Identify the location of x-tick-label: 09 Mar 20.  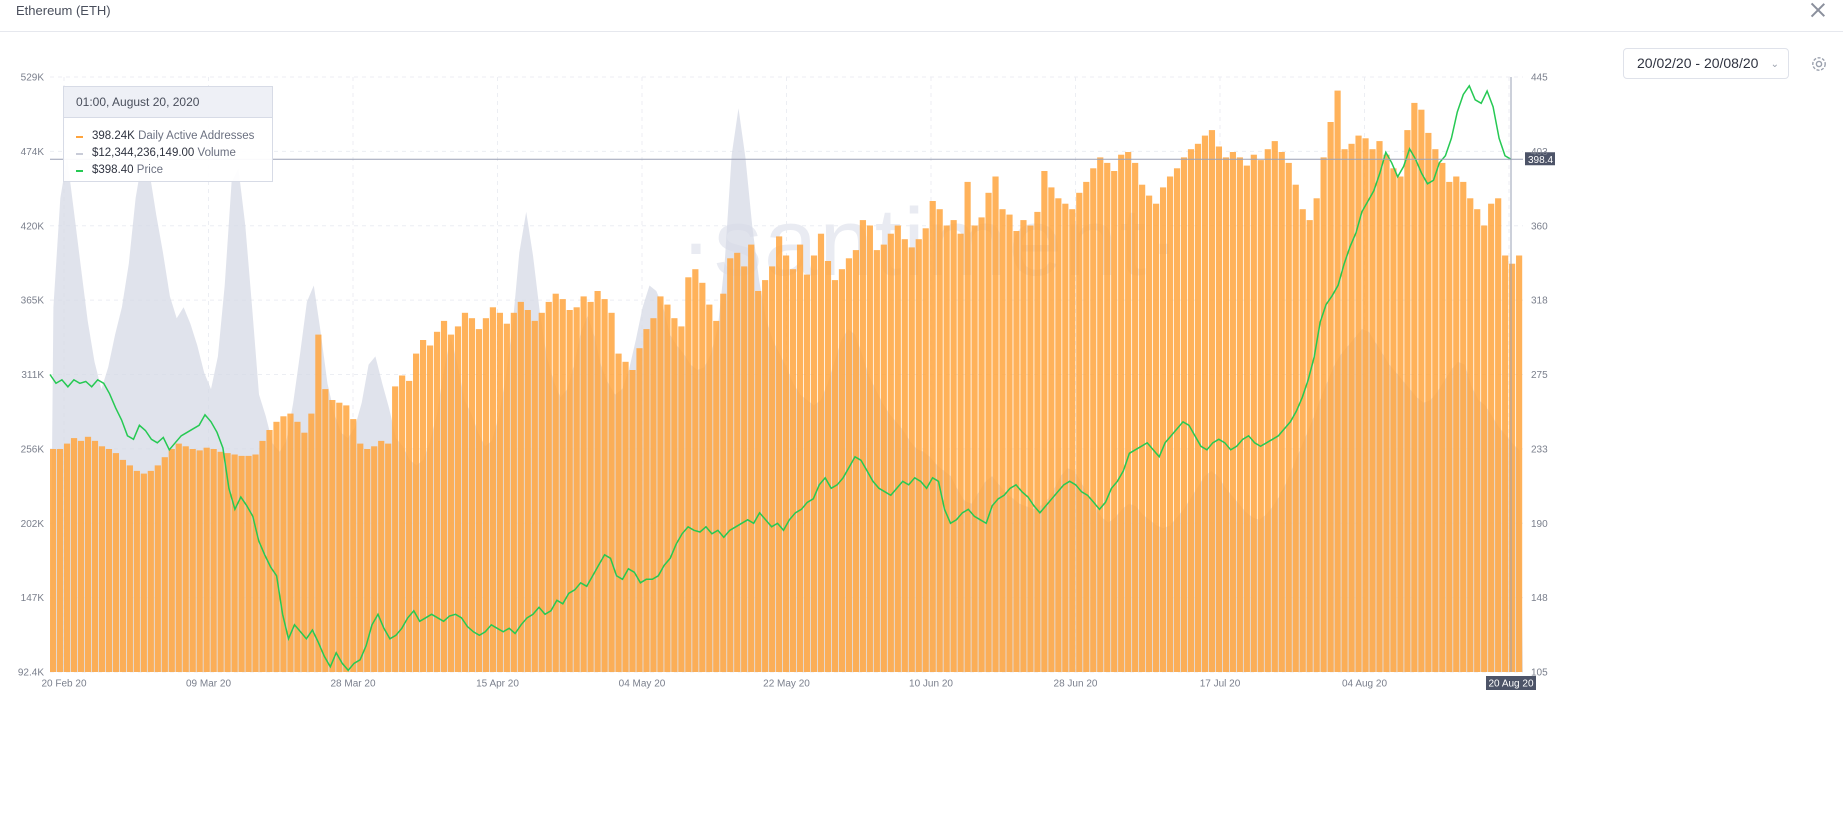
(208, 684).